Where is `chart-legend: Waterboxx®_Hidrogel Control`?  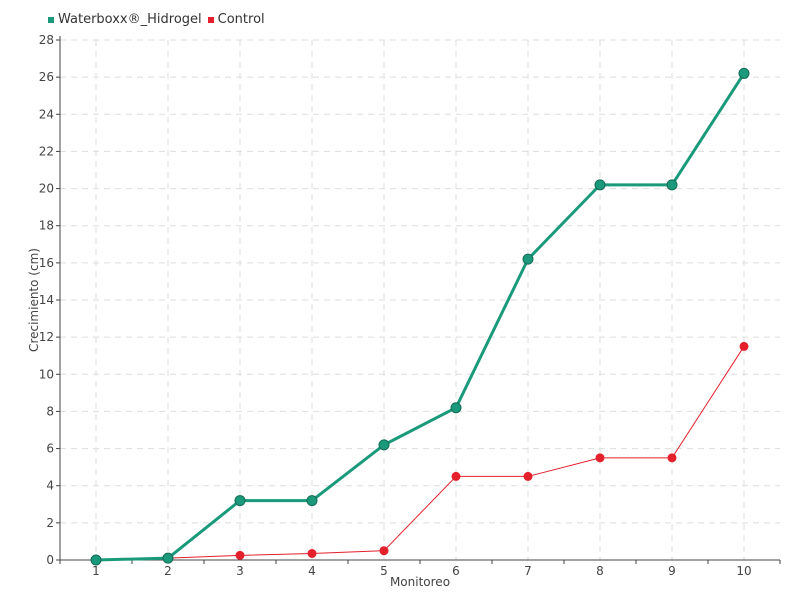
chart-legend: Waterboxx®_Hidrogel Control is located at coordinates (159, 19).